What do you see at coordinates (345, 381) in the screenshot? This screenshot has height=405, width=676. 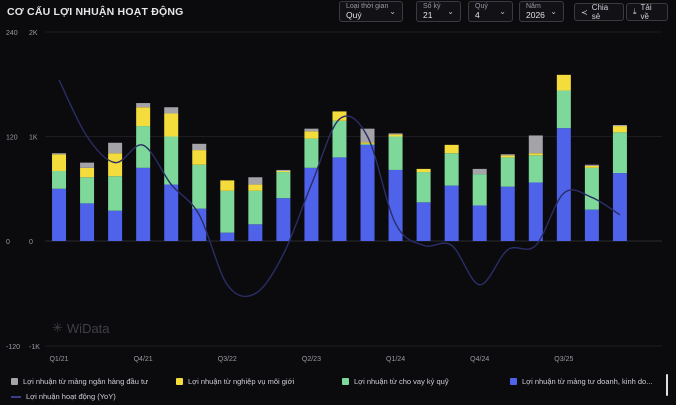 I see `legend-swatch-green` at bounding box center [345, 381].